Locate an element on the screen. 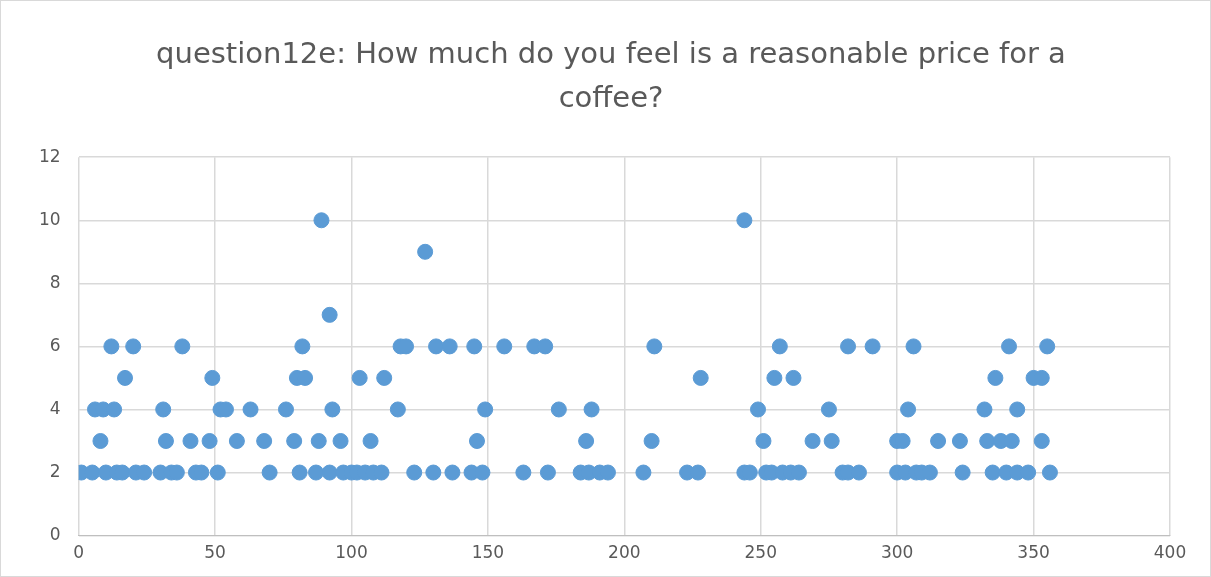 Image resolution: width=1211 pixels, height=577 pixels. y-tick-label: 2 is located at coordinates (55, 470).